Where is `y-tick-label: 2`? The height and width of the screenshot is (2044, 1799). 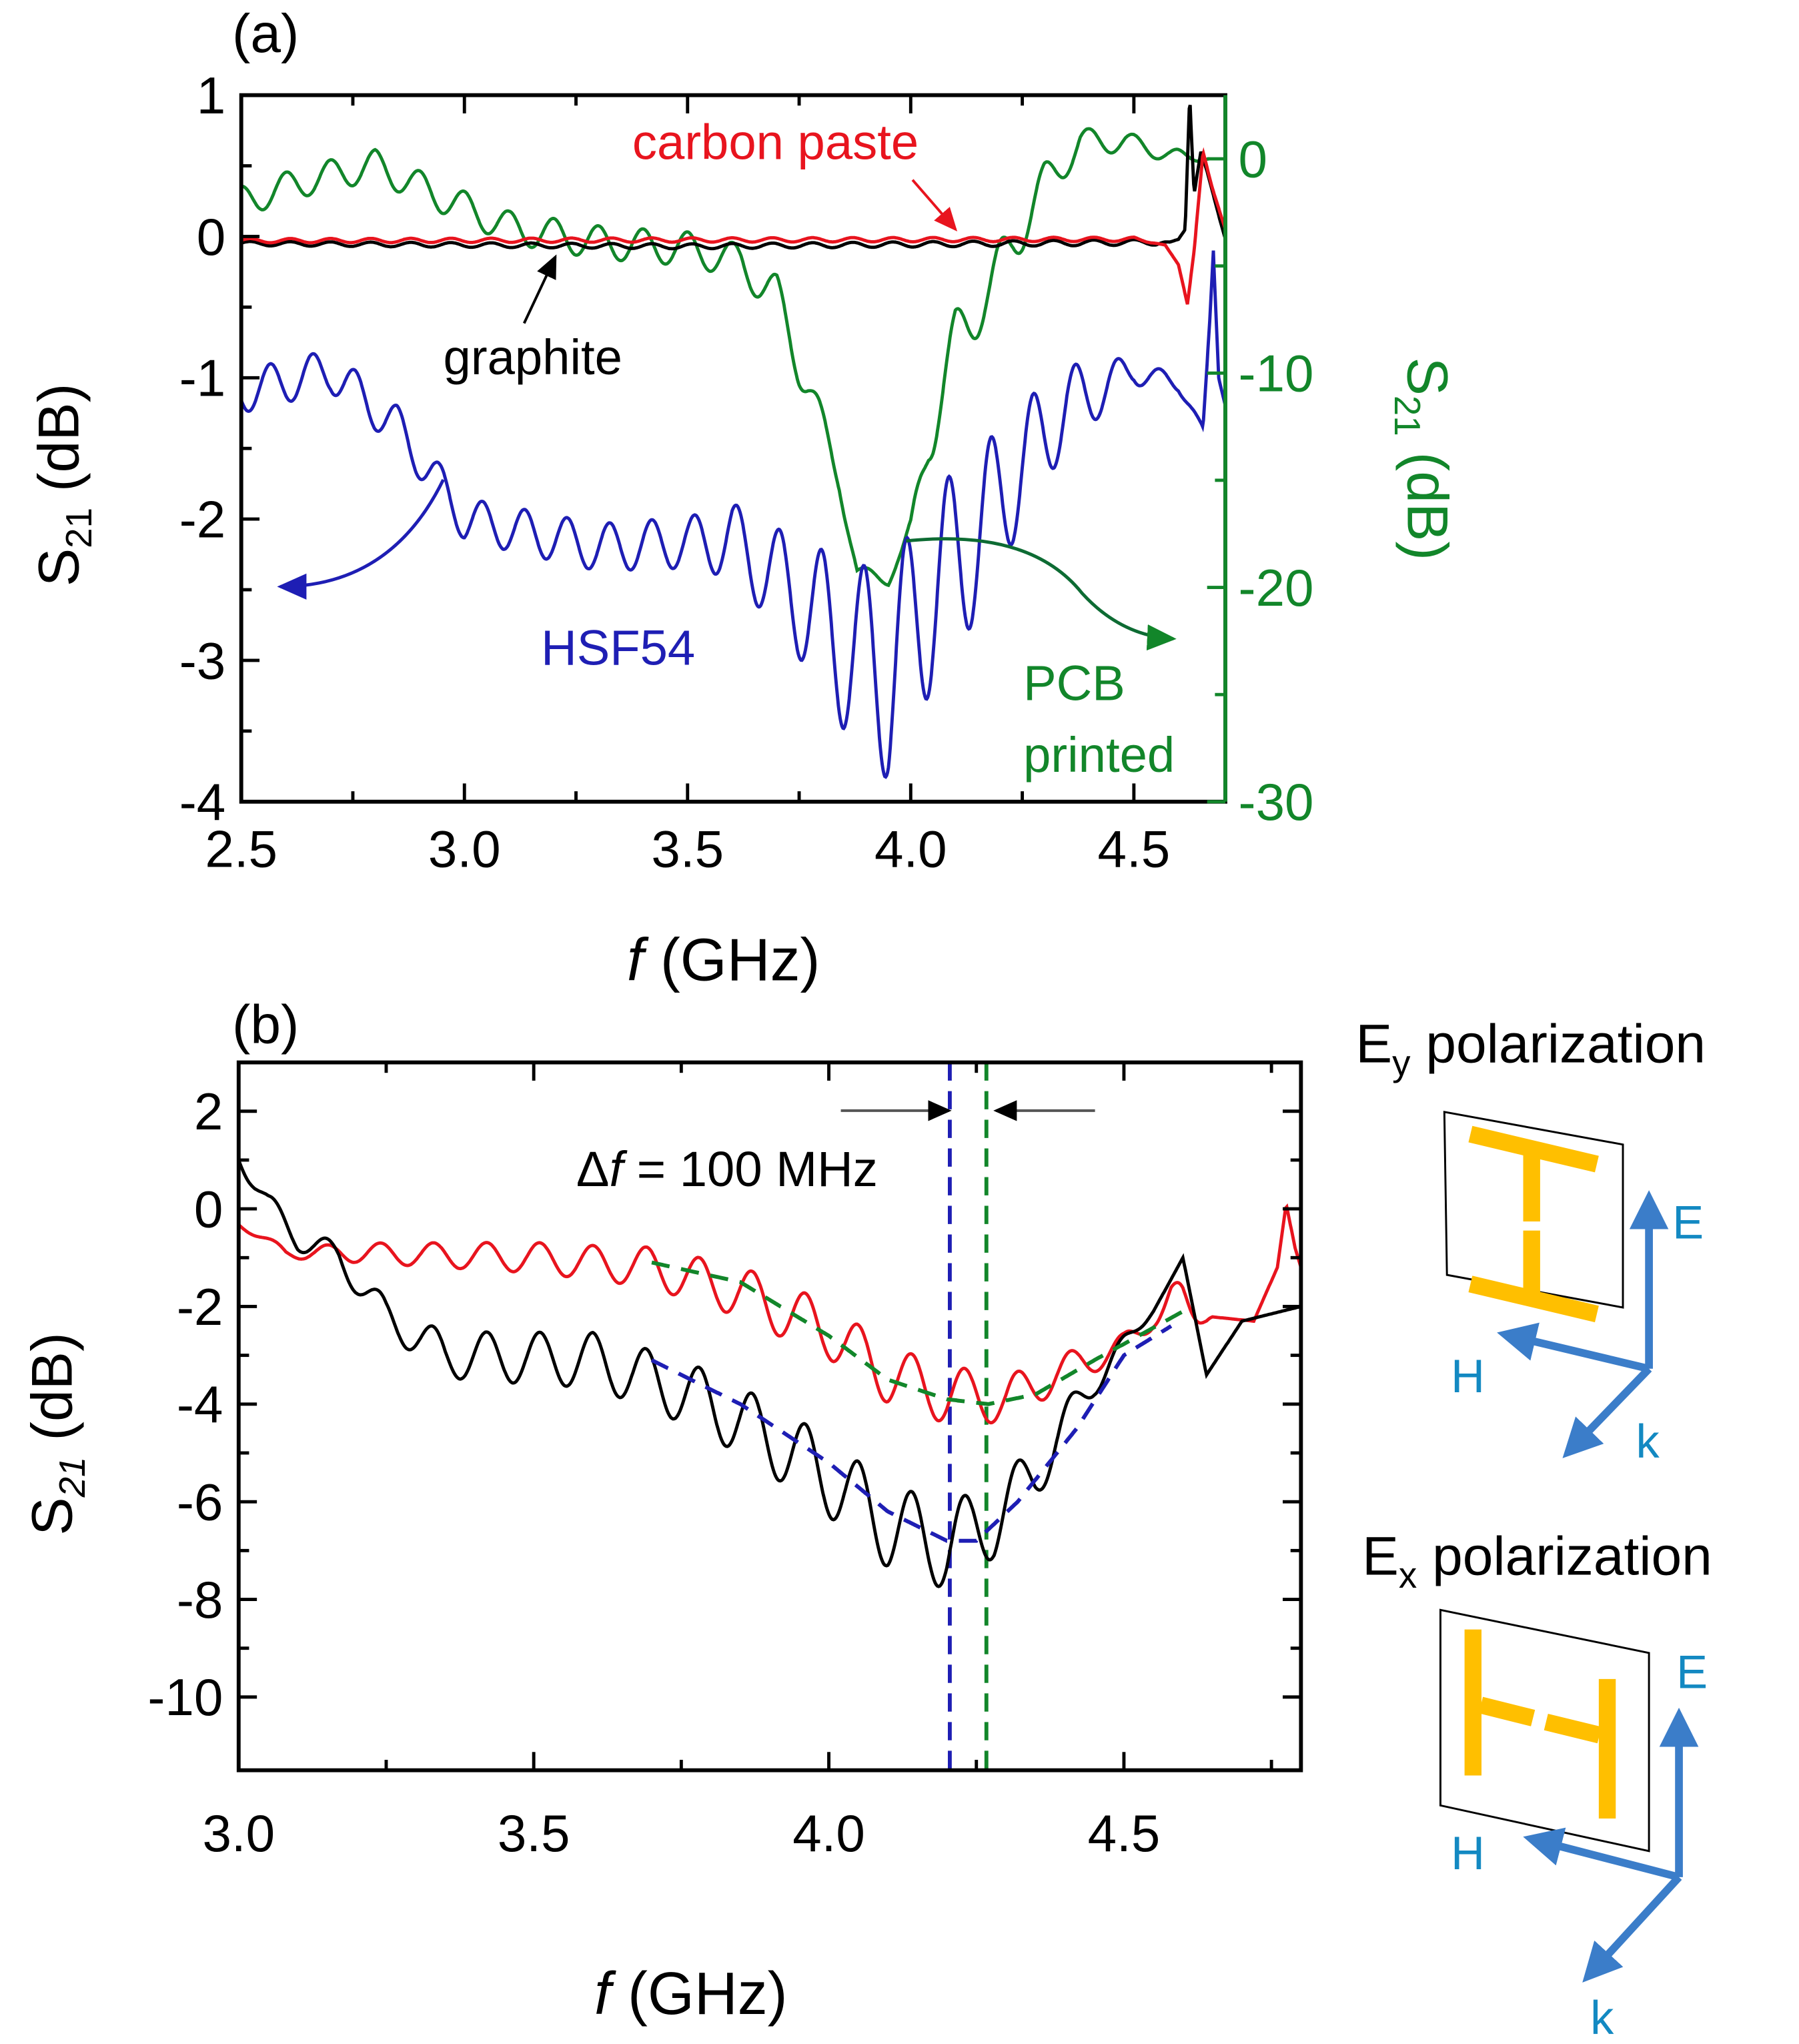
y-tick-label: 2 is located at coordinates (208, 1111).